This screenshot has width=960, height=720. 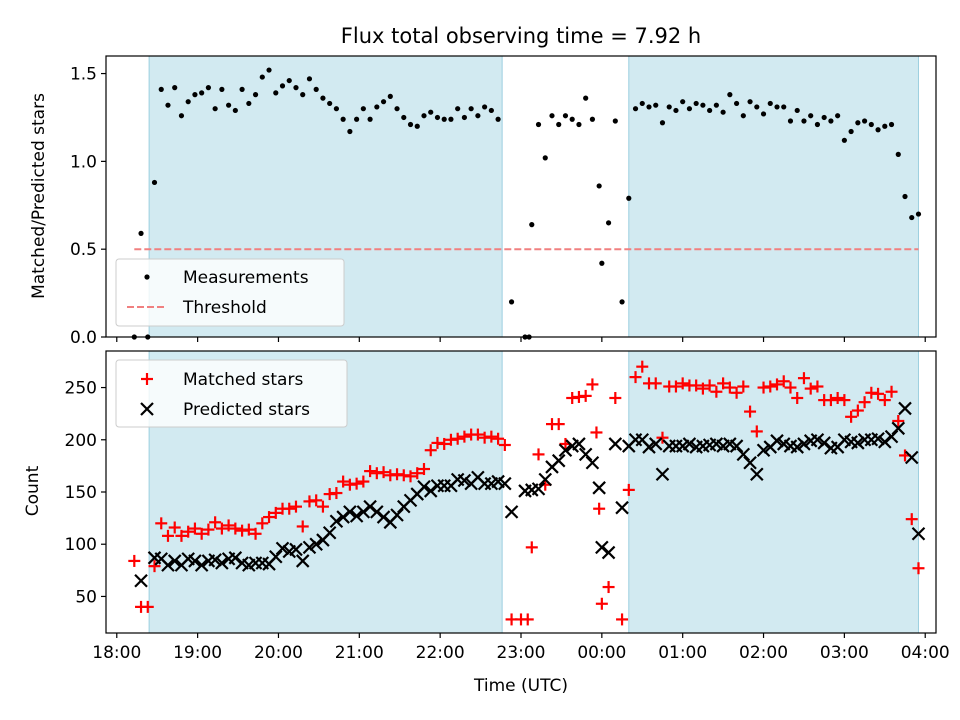 What do you see at coordinates (763, 653) in the screenshot?
I see `x-tick-label-9: 02:00` at bounding box center [763, 653].